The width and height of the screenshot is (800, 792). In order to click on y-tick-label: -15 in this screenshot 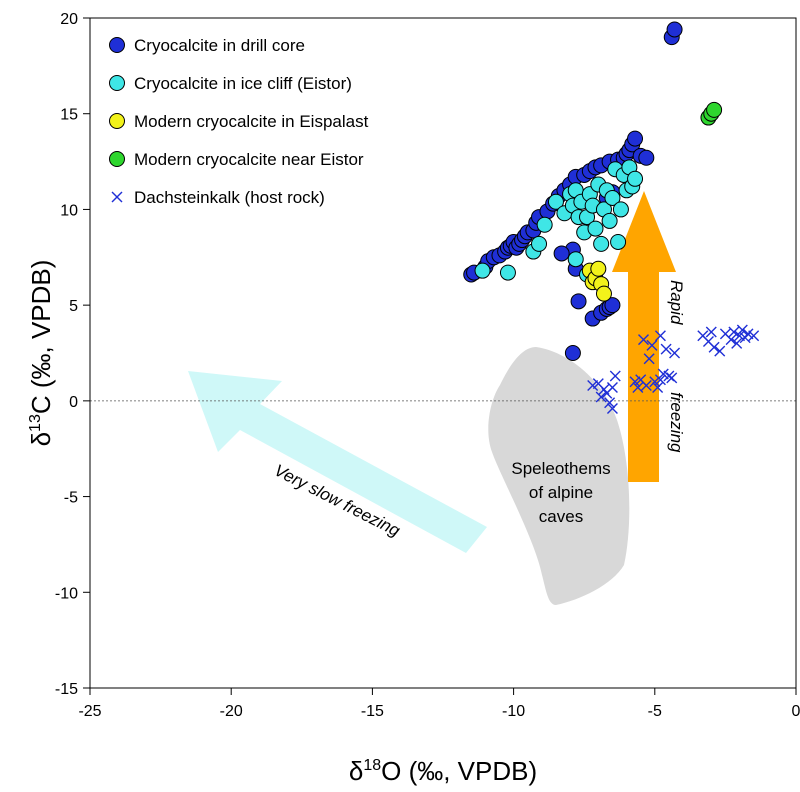, I will do `click(66, 689)`.